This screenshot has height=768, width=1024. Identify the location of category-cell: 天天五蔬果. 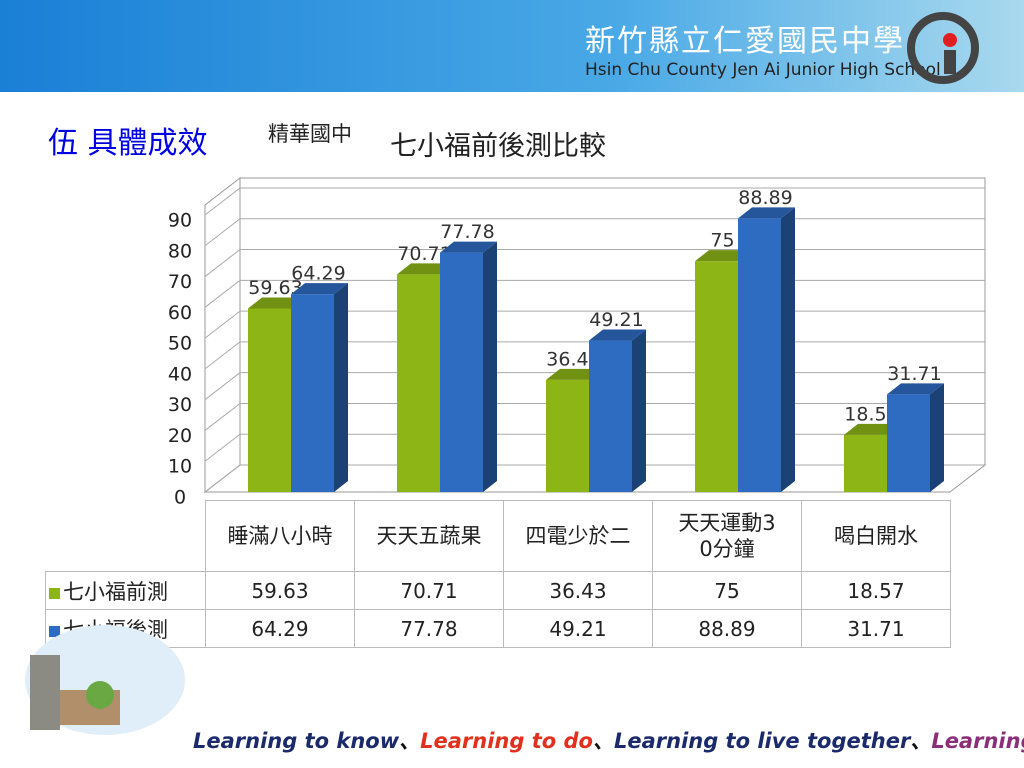
(429, 536).